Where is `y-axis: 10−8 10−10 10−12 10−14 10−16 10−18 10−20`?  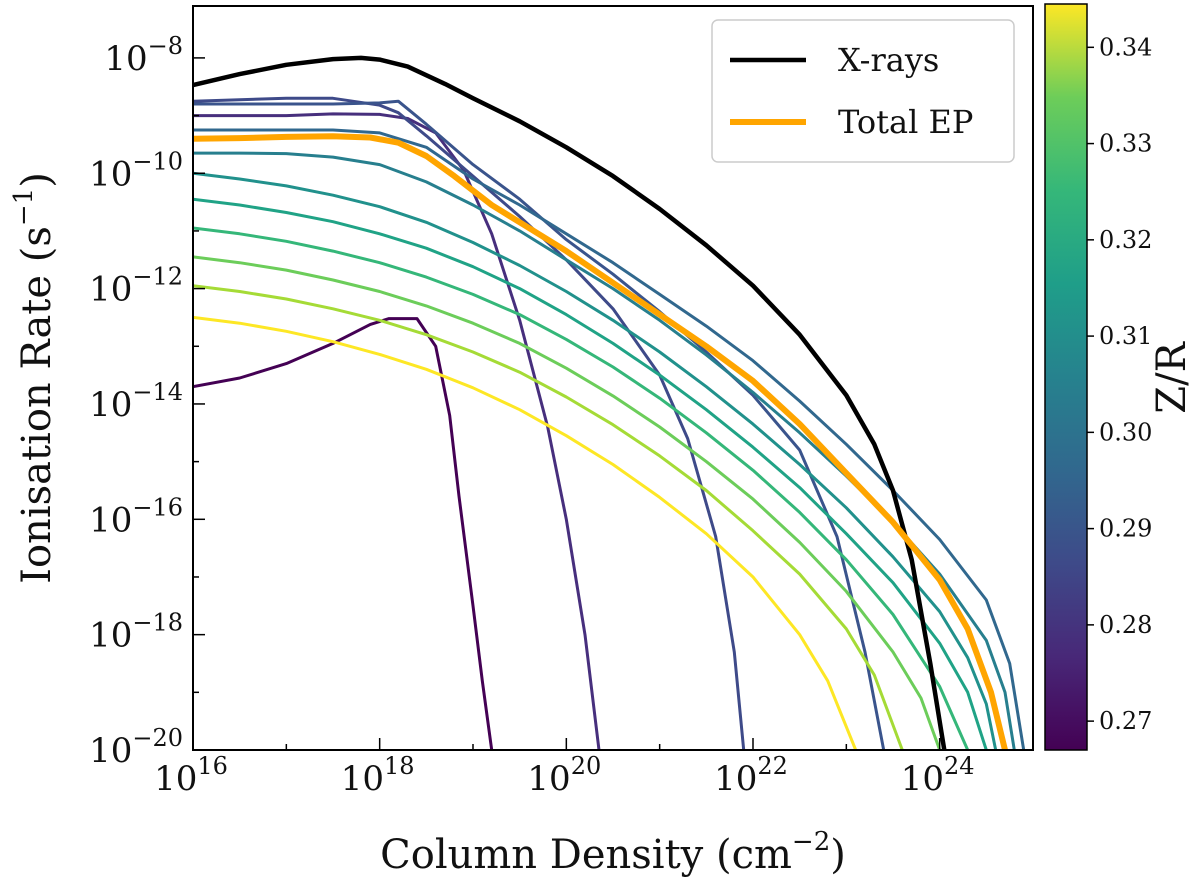
y-axis: 10−8 10−10 10−12 10−14 10−16 10−18 10−20 is located at coordinates (147, 401).